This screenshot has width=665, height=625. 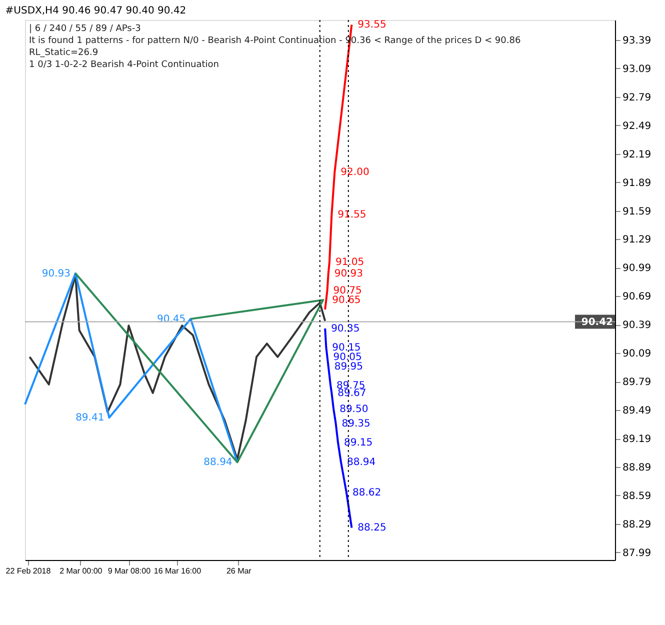 What do you see at coordinates (637, 69) in the screenshot?
I see `y-tick-label: 93.09` at bounding box center [637, 69].